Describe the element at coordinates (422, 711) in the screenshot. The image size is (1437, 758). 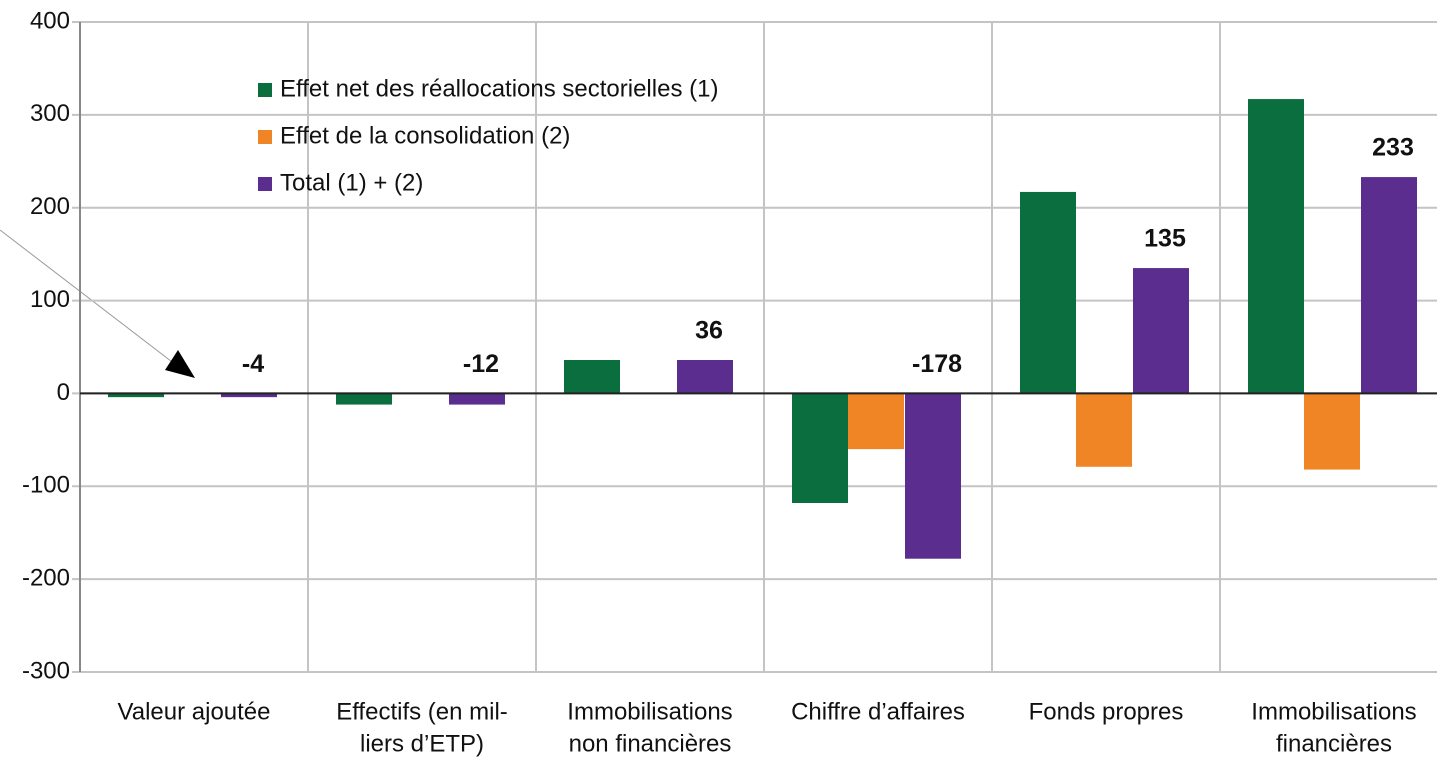
I see `x-tick-label: Effectifs (en mil-` at that location.